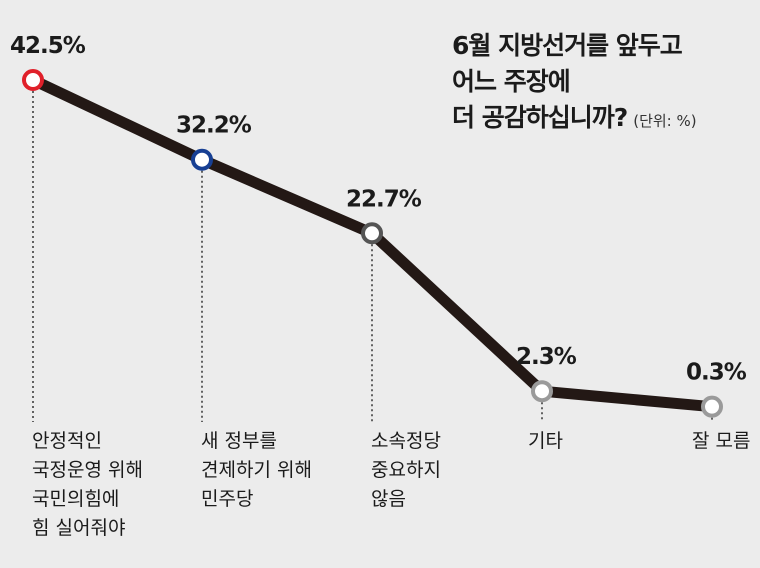 The image size is (760, 568). I want to click on category-label-3: 기타, so click(545, 441).